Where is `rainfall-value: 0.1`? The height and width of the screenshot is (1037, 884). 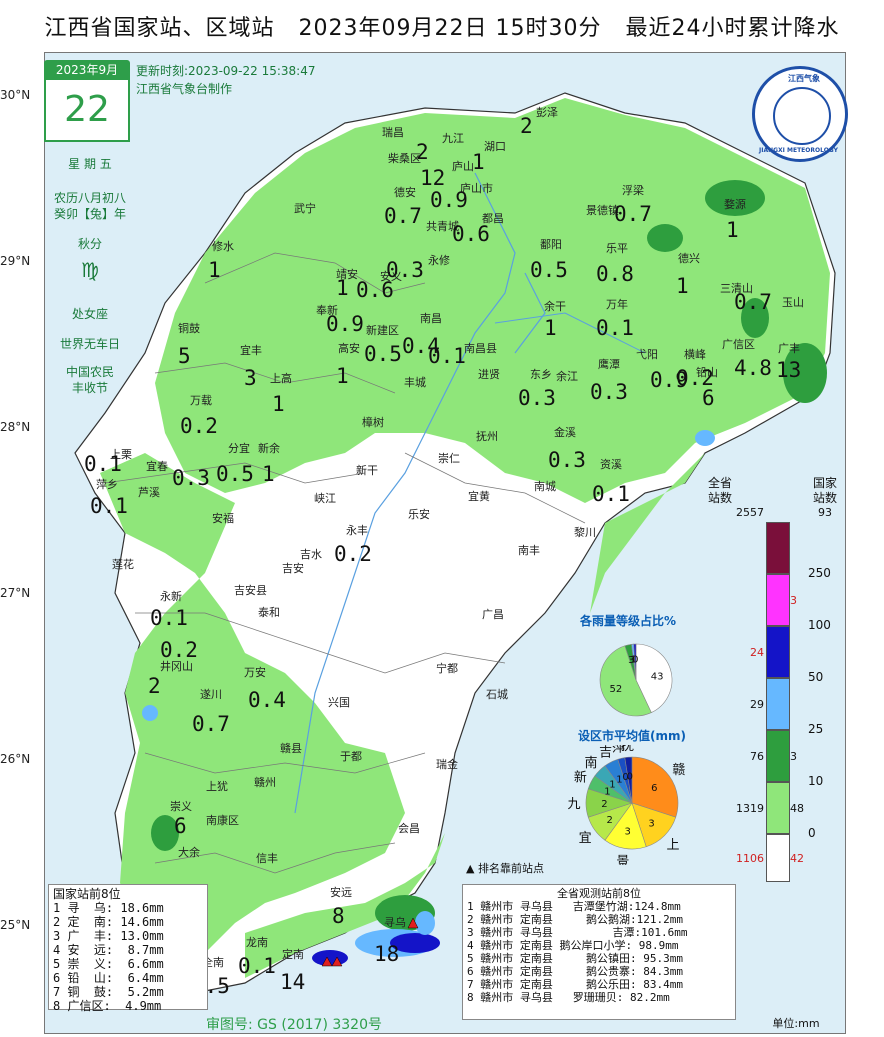 rainfall-value: 0.1 is located at coordinates (103, 464).